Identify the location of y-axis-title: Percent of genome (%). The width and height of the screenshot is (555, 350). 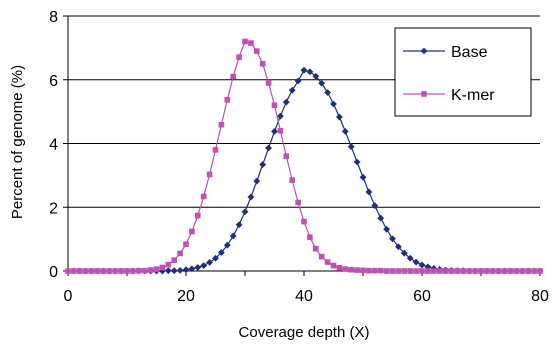
(17, 142).